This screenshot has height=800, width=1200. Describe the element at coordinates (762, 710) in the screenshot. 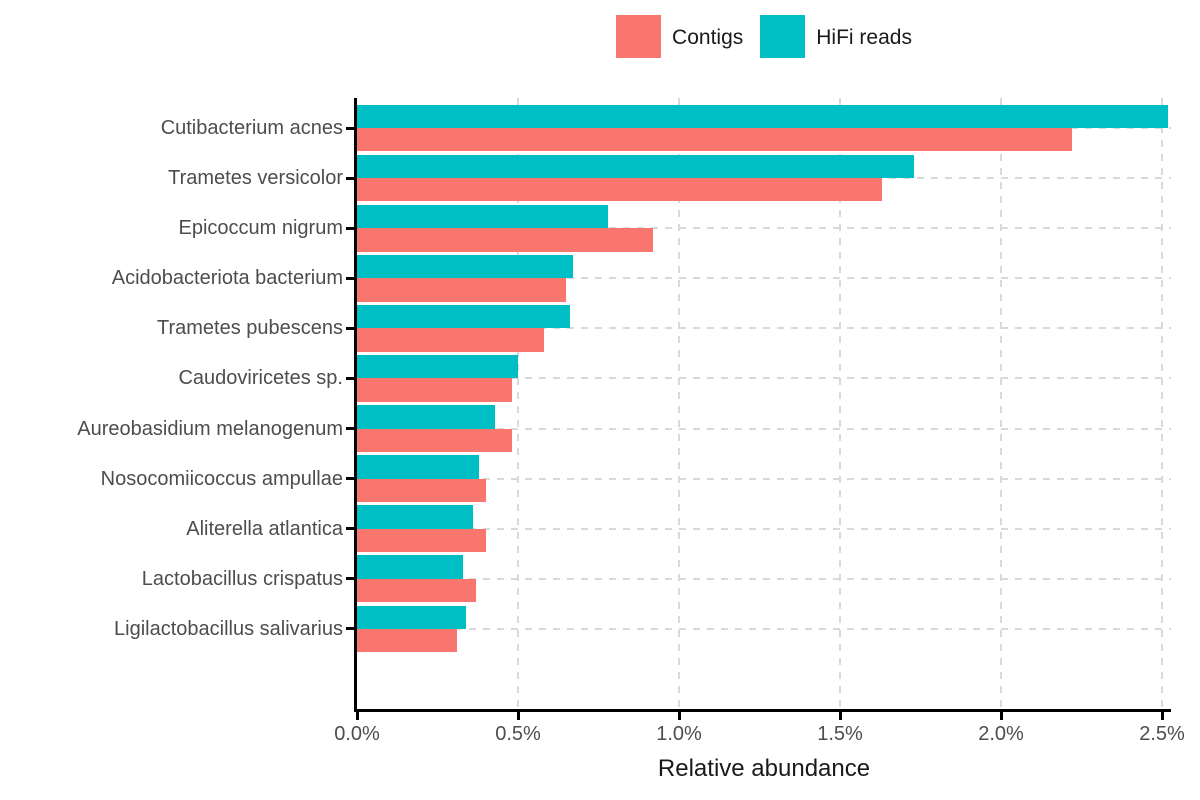

I see `x-axis-line` at that location.